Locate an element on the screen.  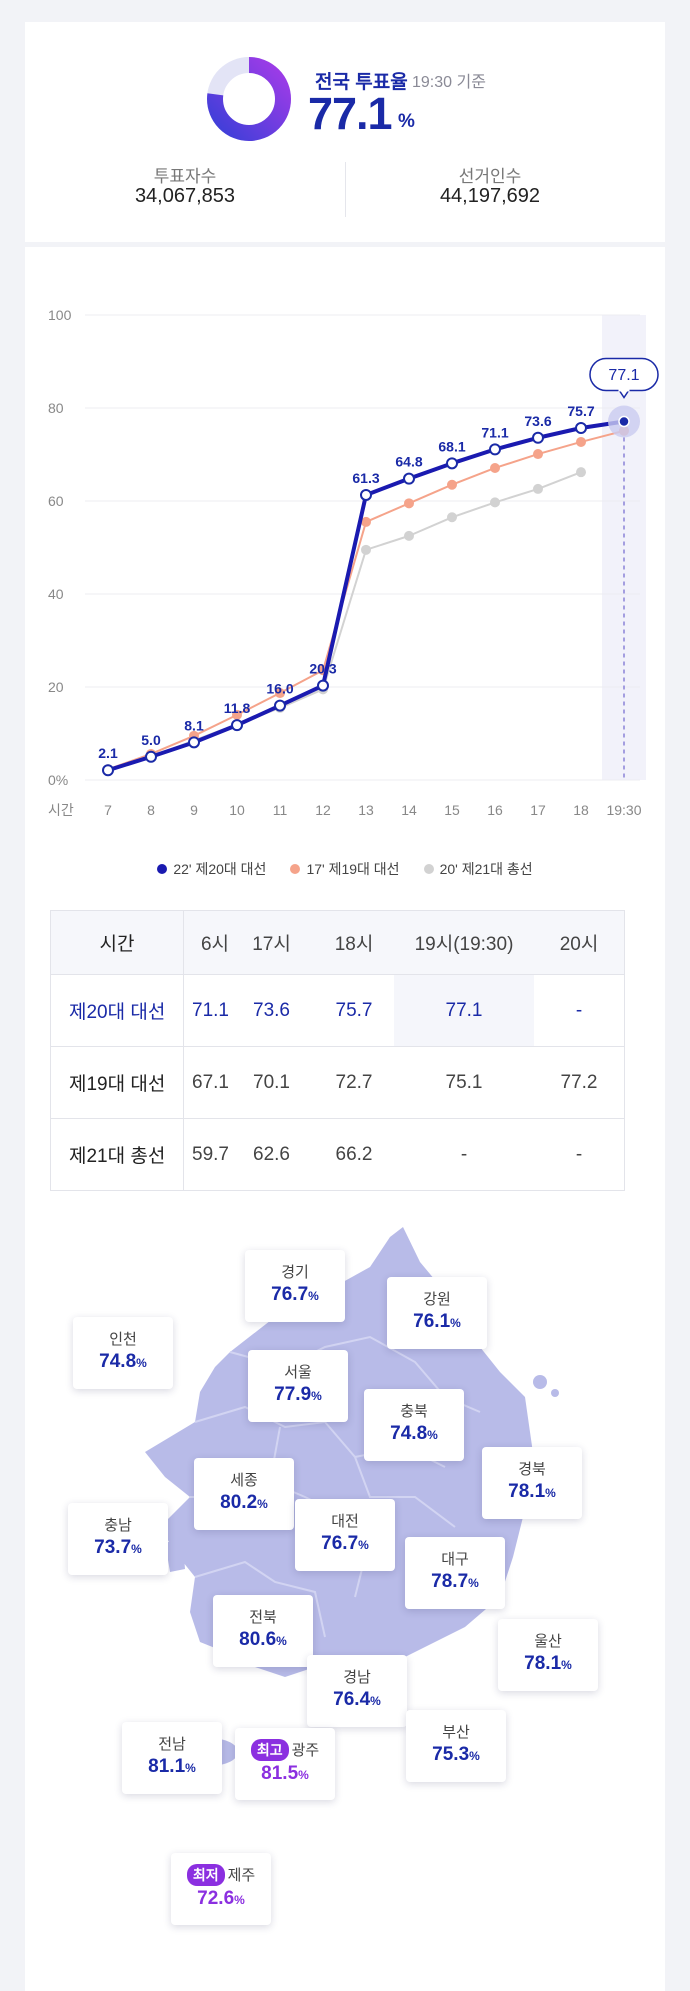
legend-item-20th: 22' 제20대 대선 is located at coordinates (211, 869).